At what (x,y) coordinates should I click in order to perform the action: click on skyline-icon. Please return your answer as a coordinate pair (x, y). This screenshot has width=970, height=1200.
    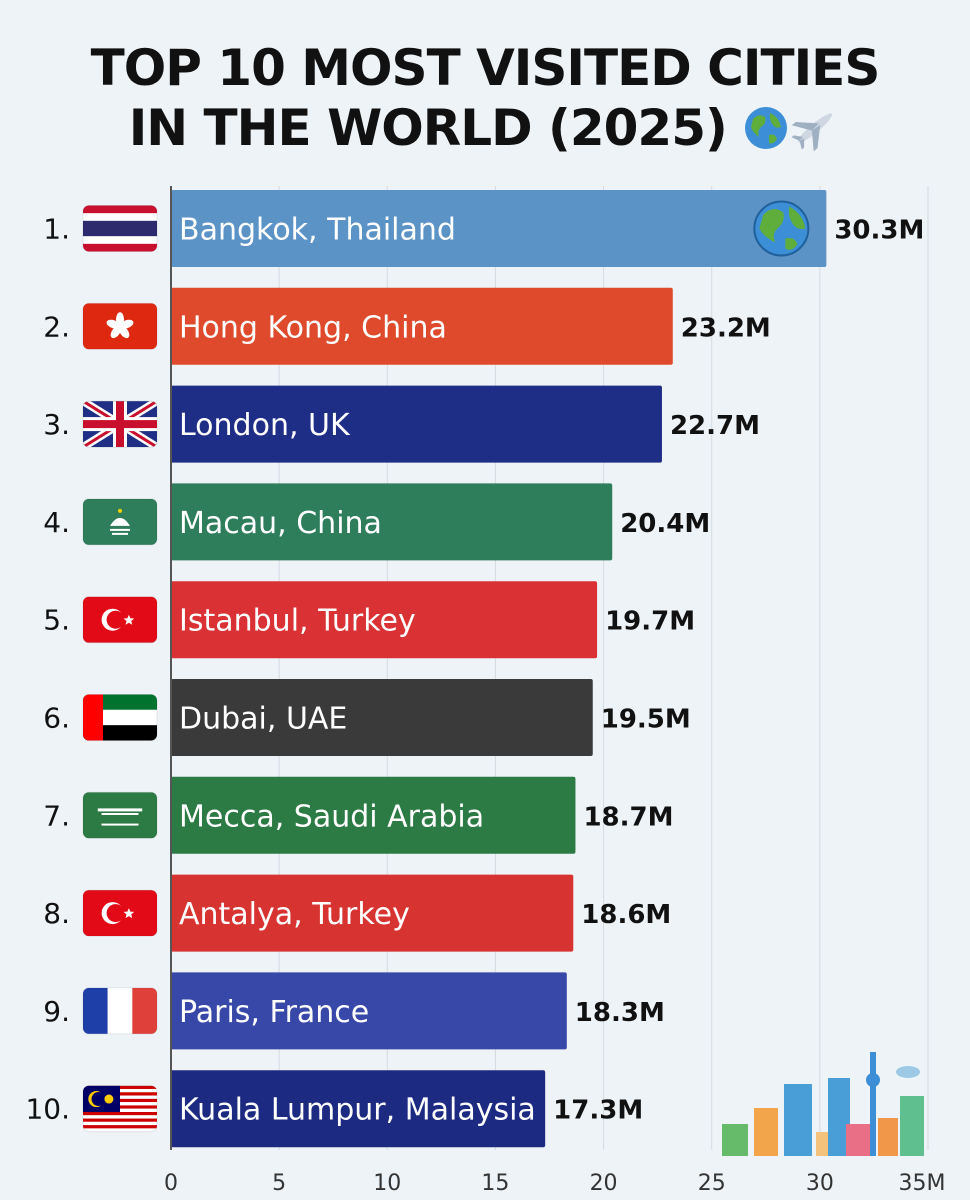
    Looking at the image, I should click on (823, 1104).